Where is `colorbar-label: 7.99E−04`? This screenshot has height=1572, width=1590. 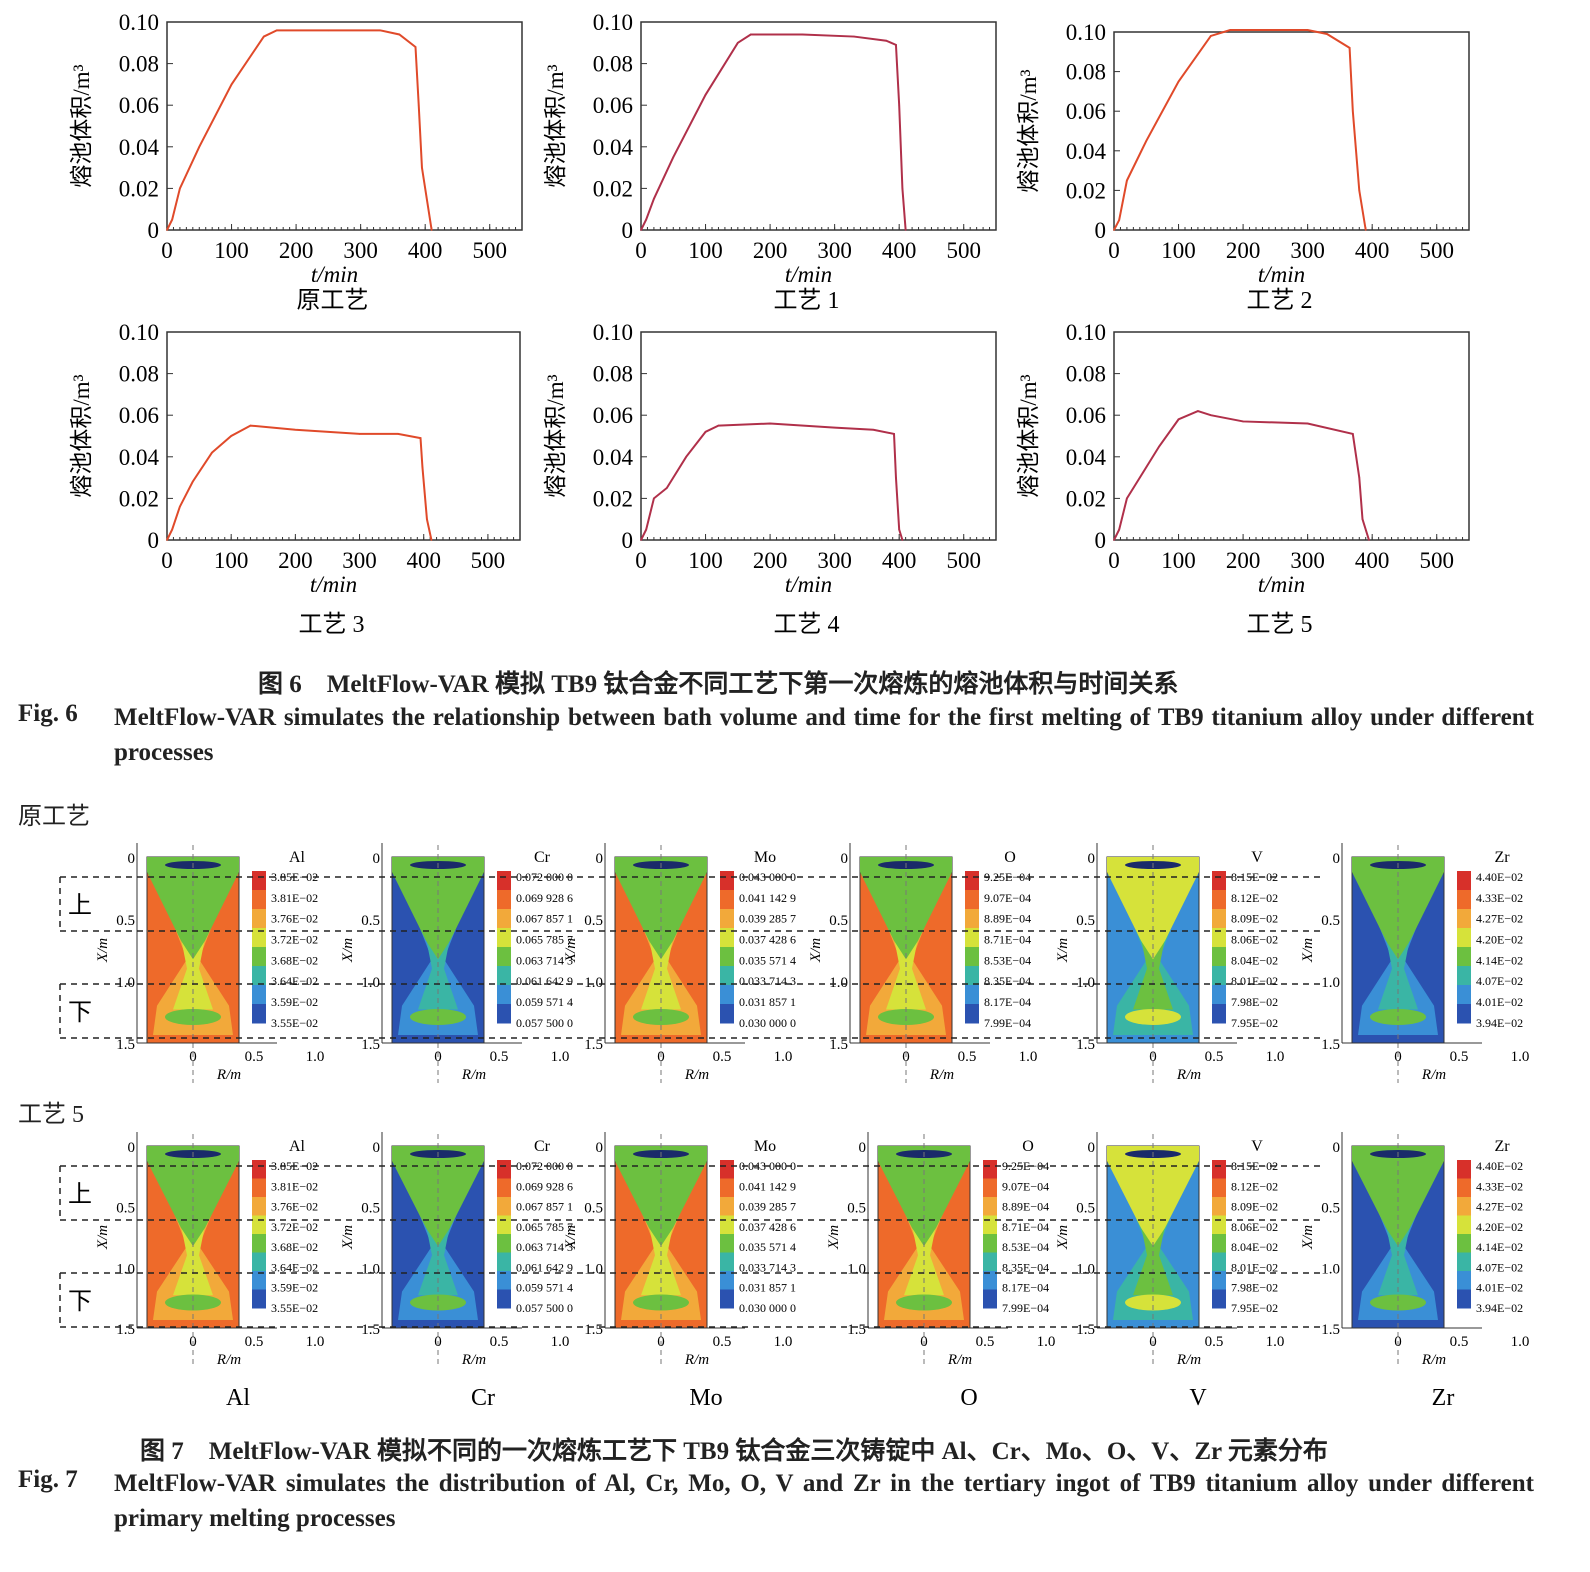
colorbar-label: 7.99E−04 is located at coordinates (1007, 1023).